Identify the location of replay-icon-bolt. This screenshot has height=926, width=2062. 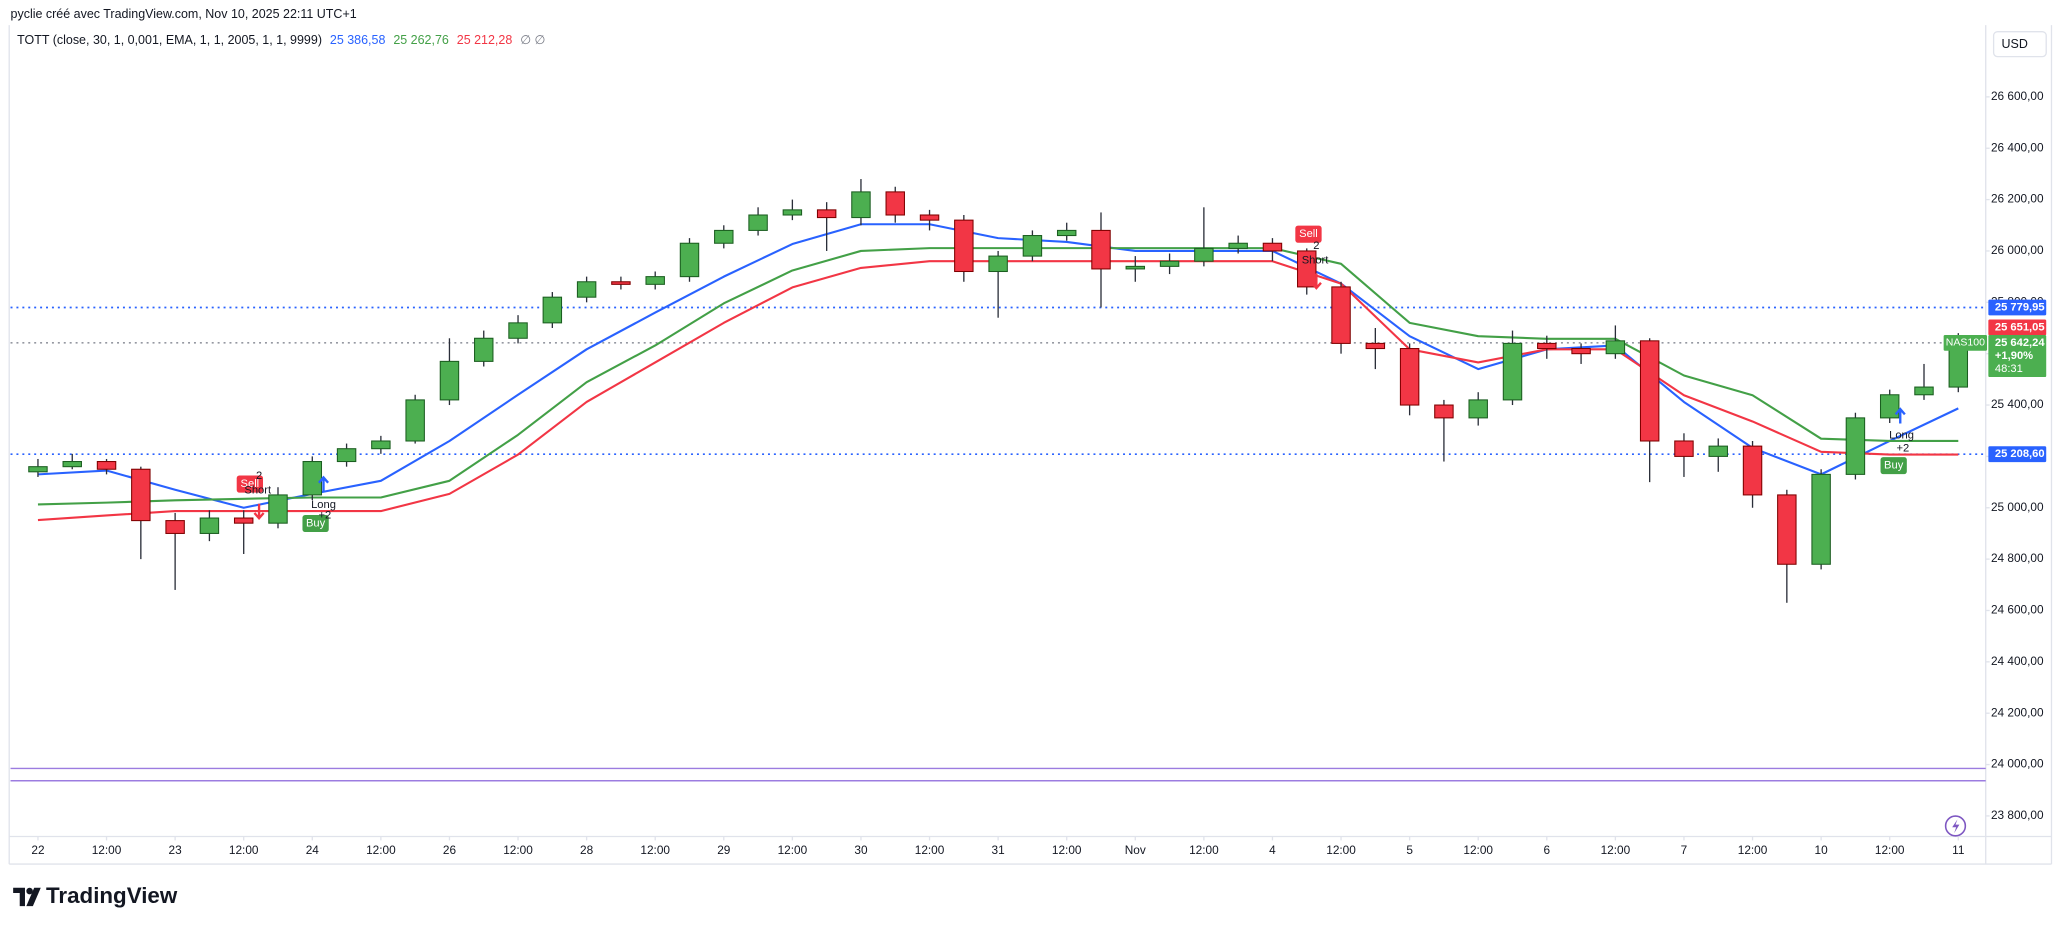
(1956, 826).